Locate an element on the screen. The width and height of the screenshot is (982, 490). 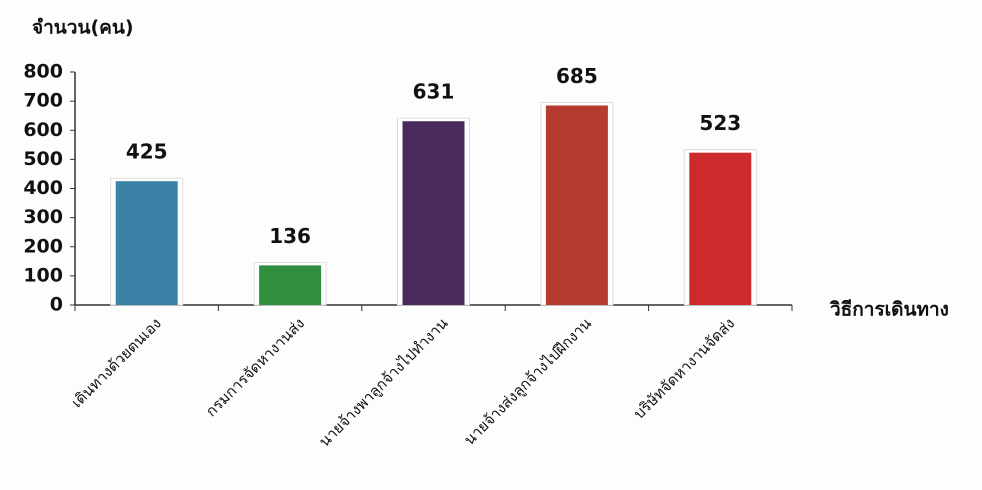
y-axis-title: จำนวน(คน) is located at coordinates (83, 28).